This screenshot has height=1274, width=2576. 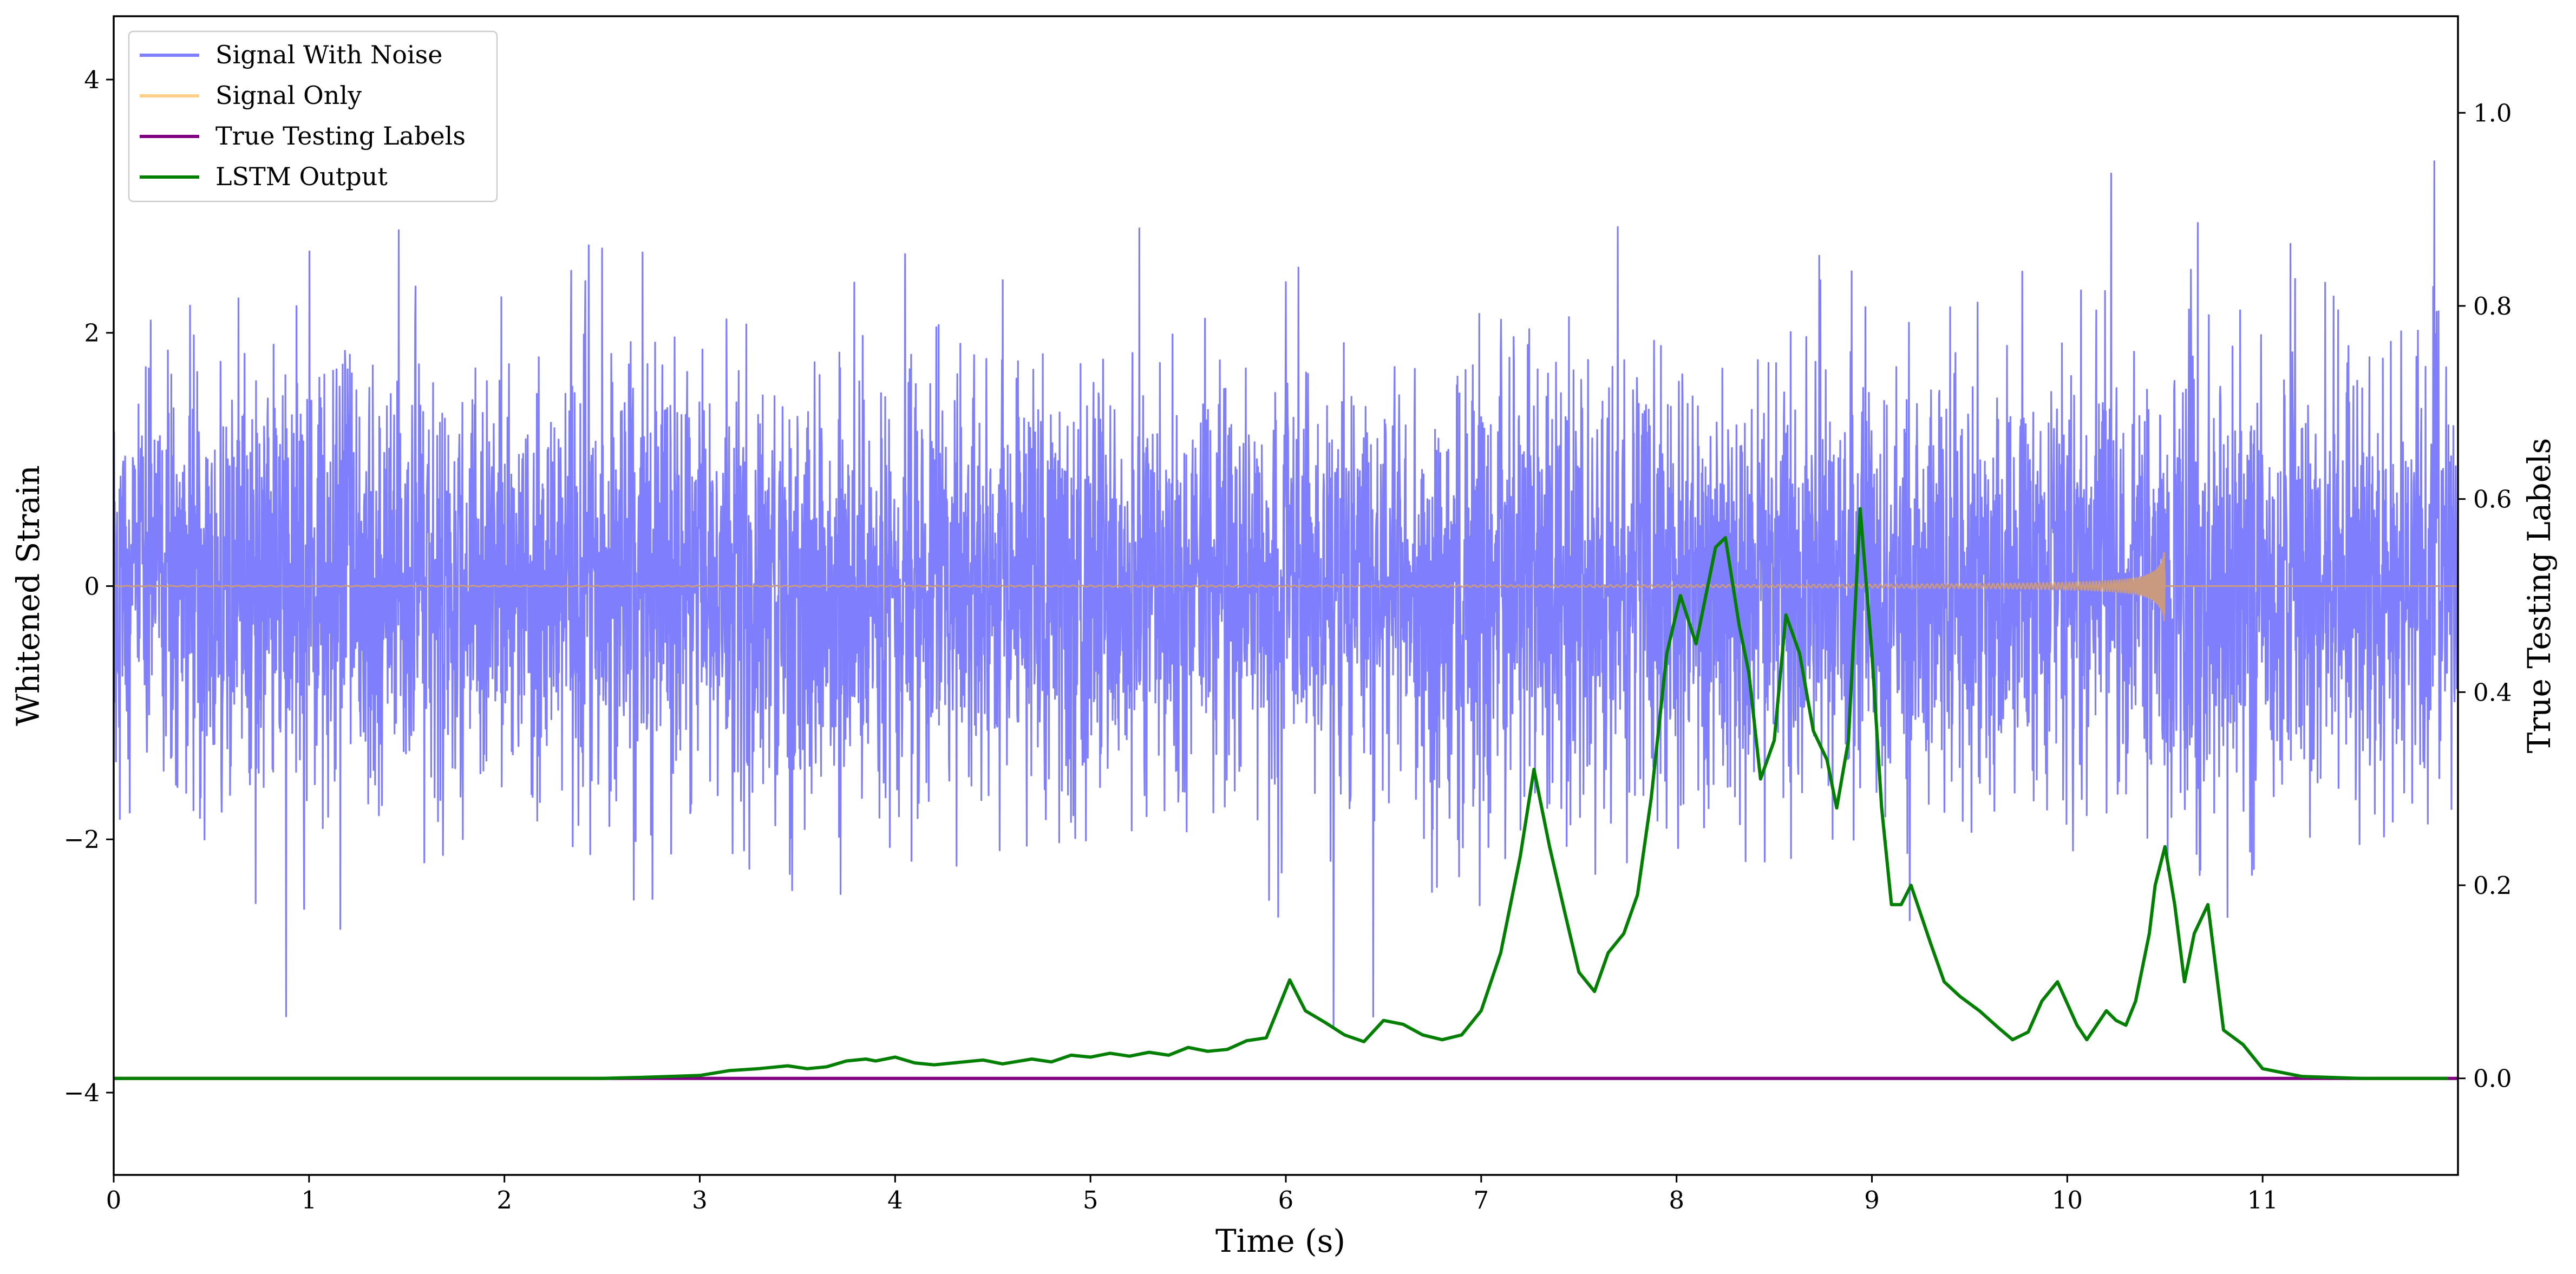 What do you see at coordinates (1091, 1200) in the screenshot?
I see `x-tick-label: 5` at bounding box center [1091, 1200].